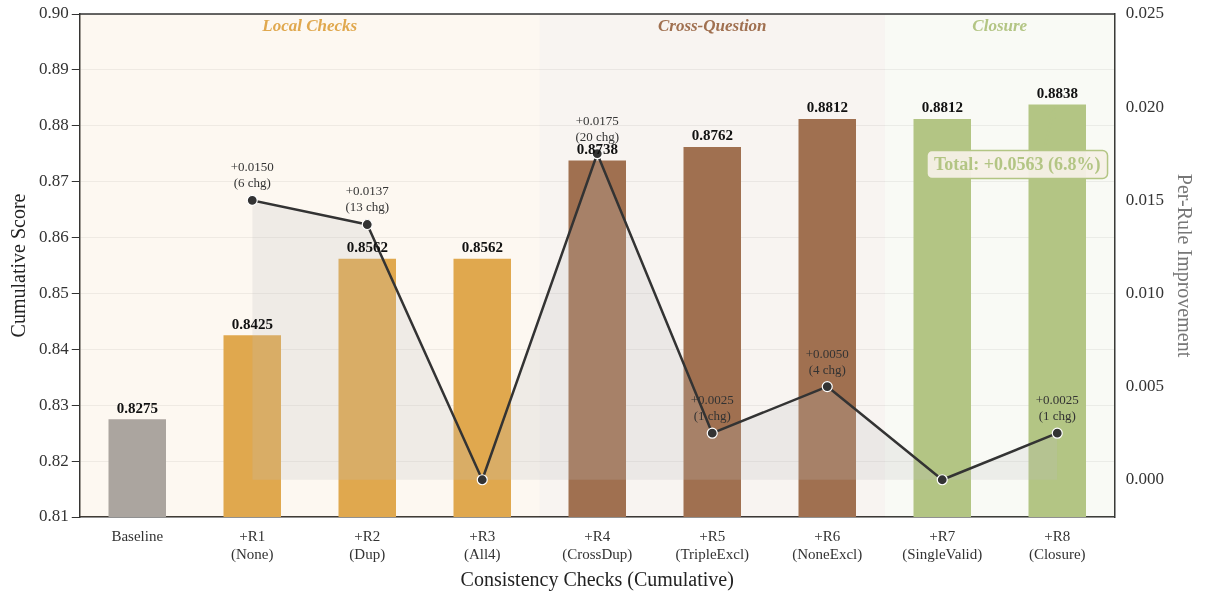 Image resolution: width=1207 pixels, height=601 pixels. Describe the element at coordinates (712, 545) in the screenshot. I see `x-tick-label: +R5 (TripleExcl)` at that location.